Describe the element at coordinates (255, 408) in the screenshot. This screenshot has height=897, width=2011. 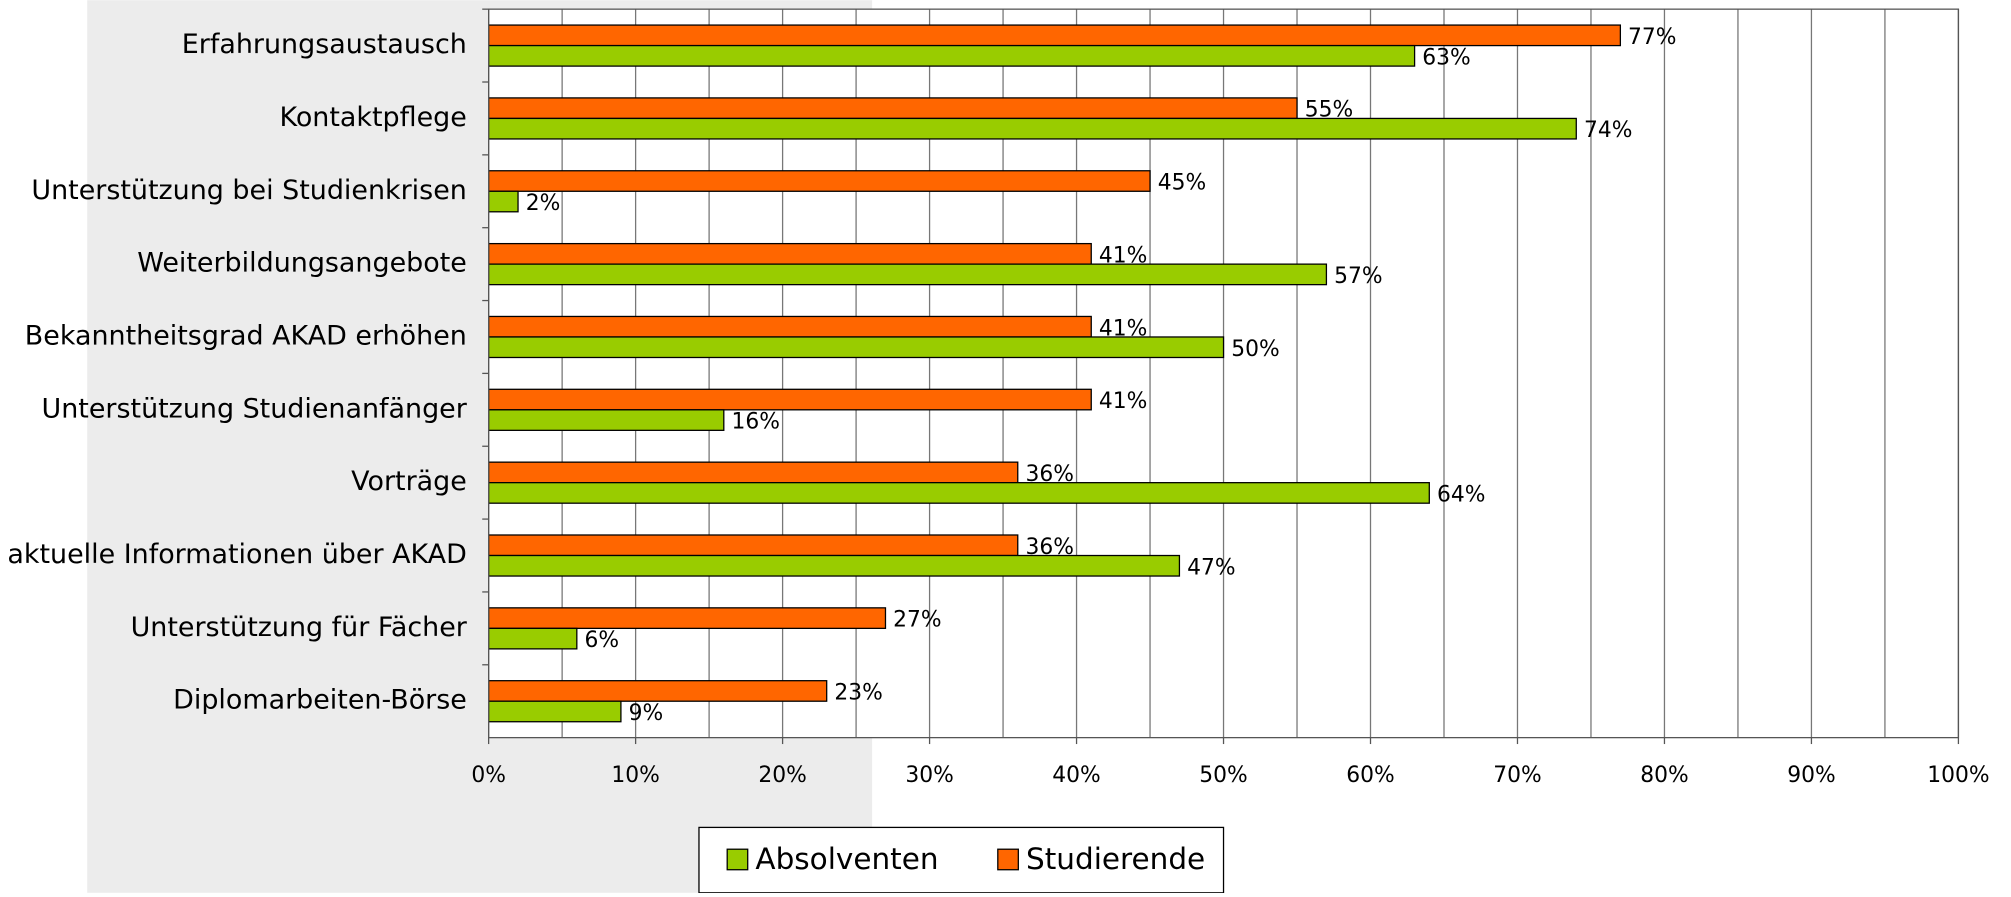
I see `y-tick-label: Unterstützung Studienanfänger` at that location.